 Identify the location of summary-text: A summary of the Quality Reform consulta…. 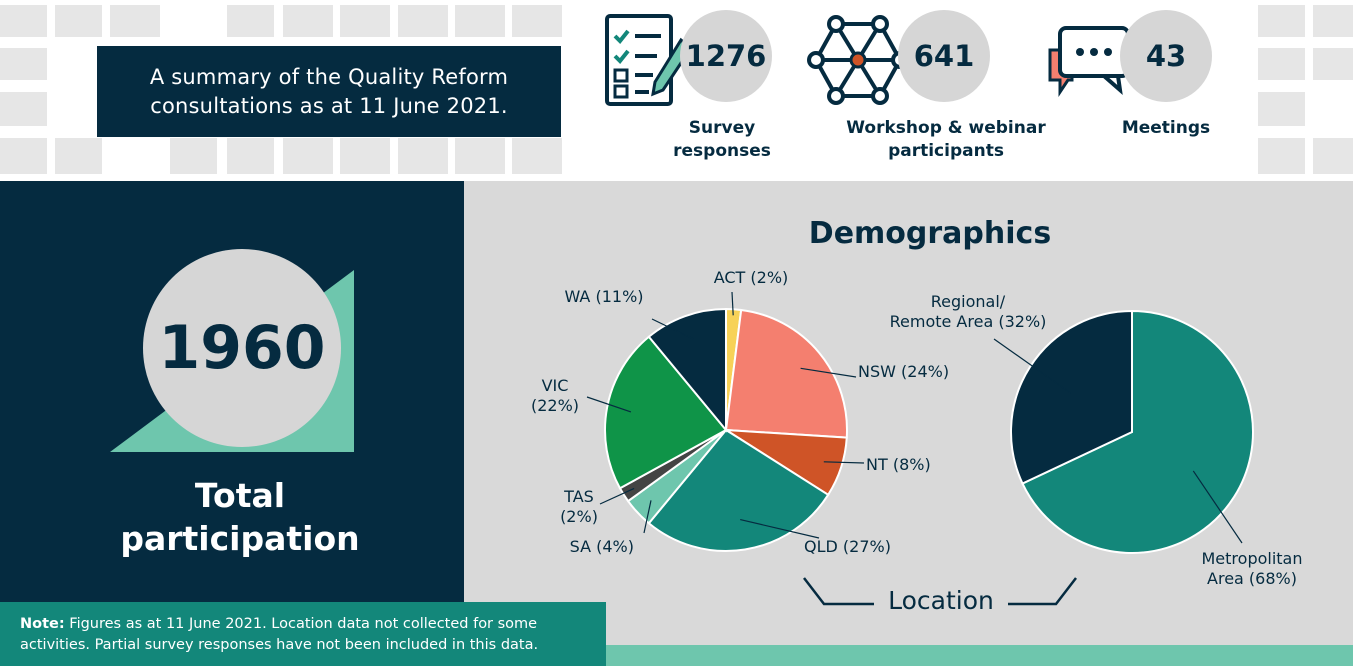
(329, 91).